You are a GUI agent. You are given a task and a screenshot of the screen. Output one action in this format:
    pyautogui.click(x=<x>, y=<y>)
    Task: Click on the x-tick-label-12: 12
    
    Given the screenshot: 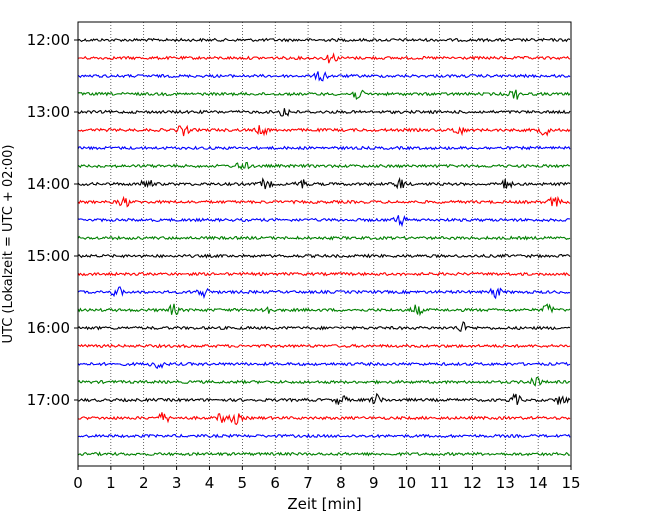 What is the action you would take?
    pyautogui.click(x=472, y=483)
    